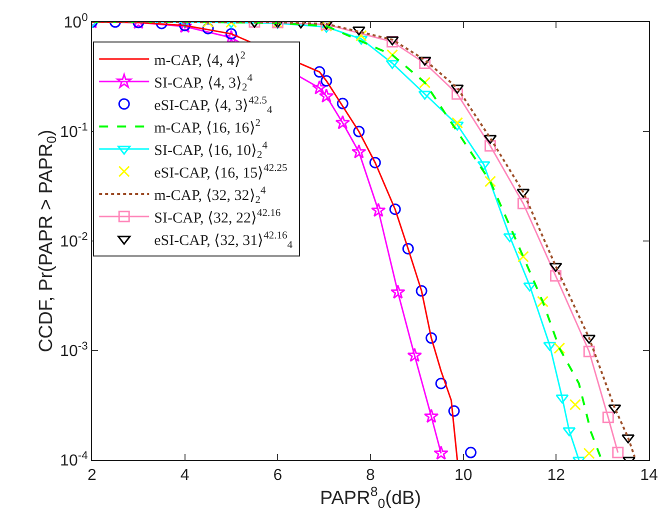 This screenshot has height=514, width=670. Describe the element at coordinates (74, 131) in the screenshot. I see `y-tick-label: 10$^{-1}$` at that location.